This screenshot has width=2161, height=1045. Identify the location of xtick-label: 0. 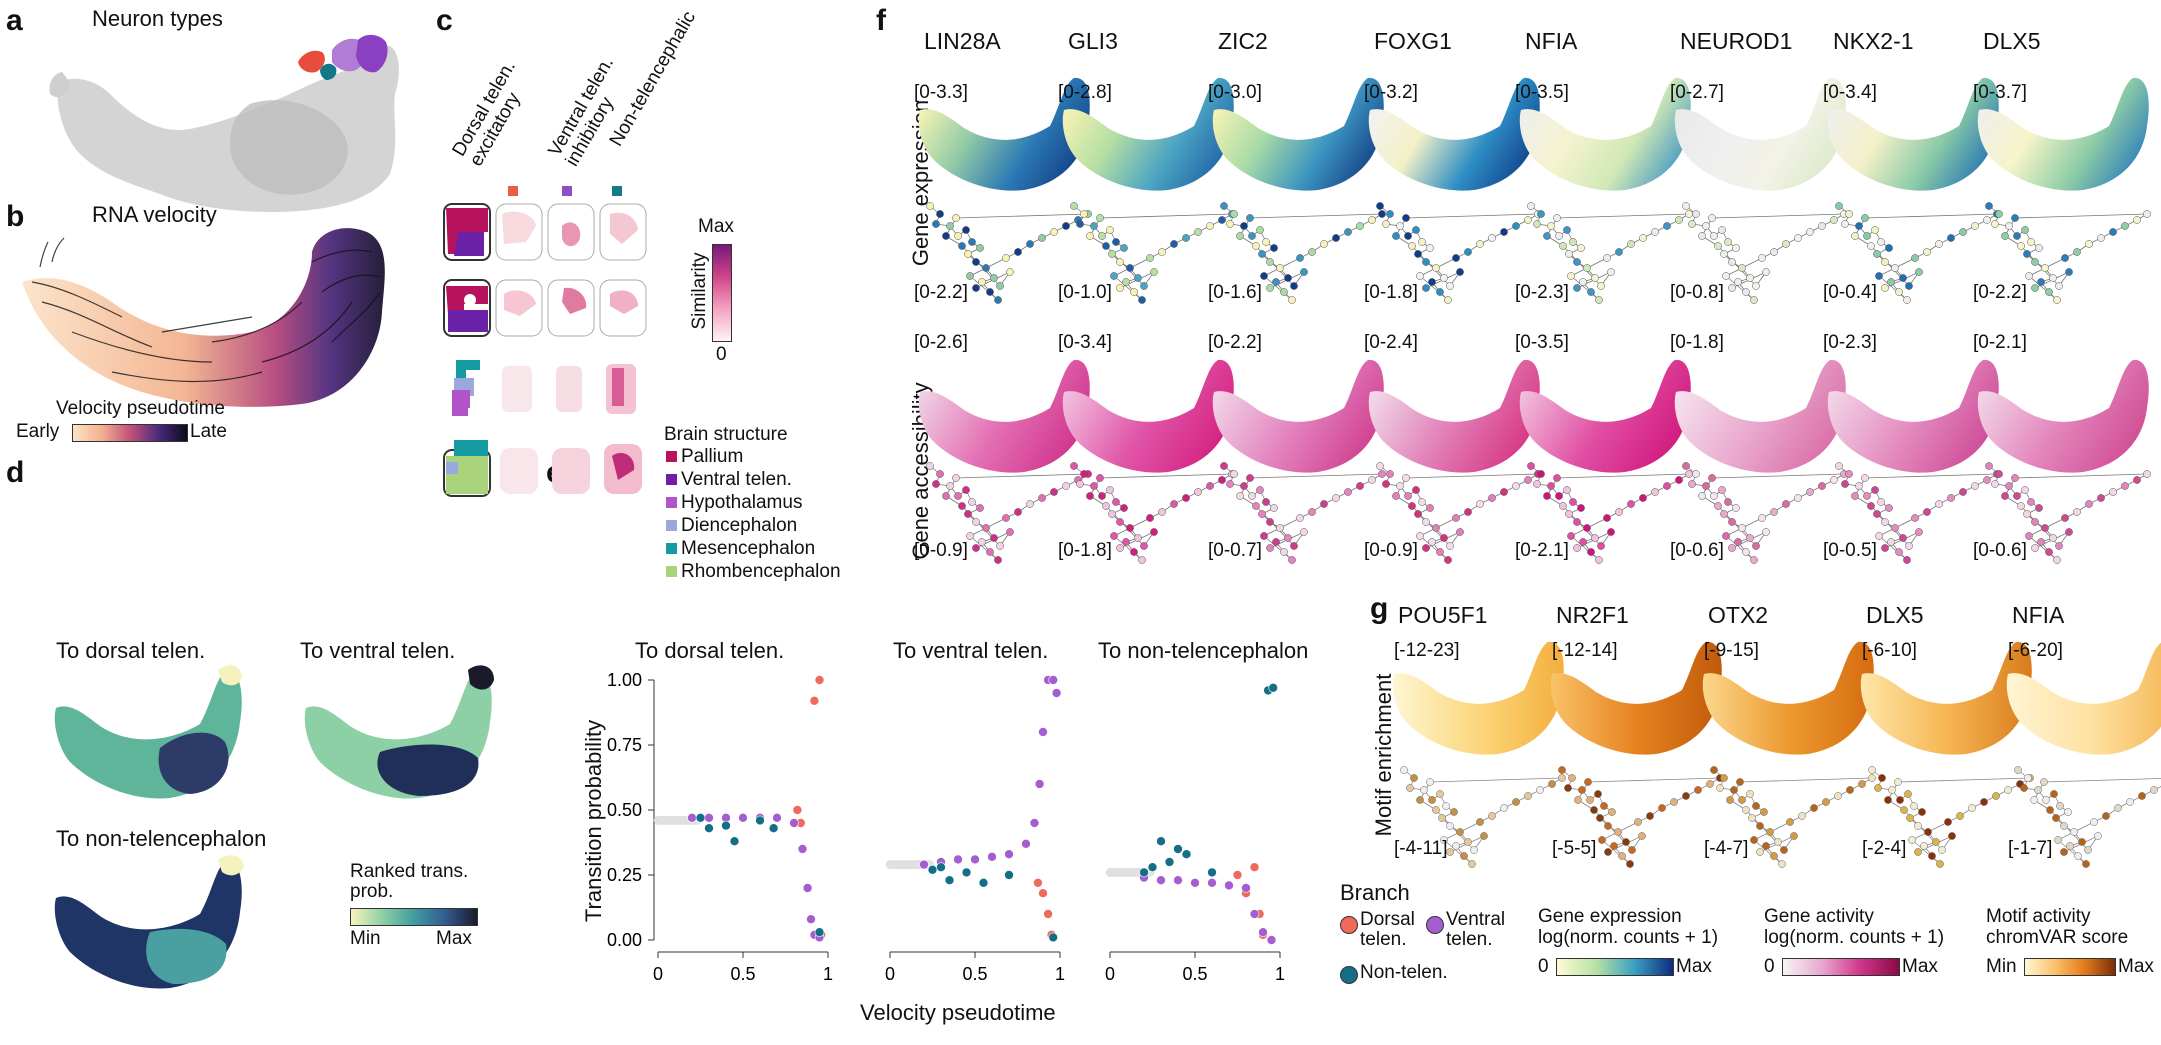
(890, 974).